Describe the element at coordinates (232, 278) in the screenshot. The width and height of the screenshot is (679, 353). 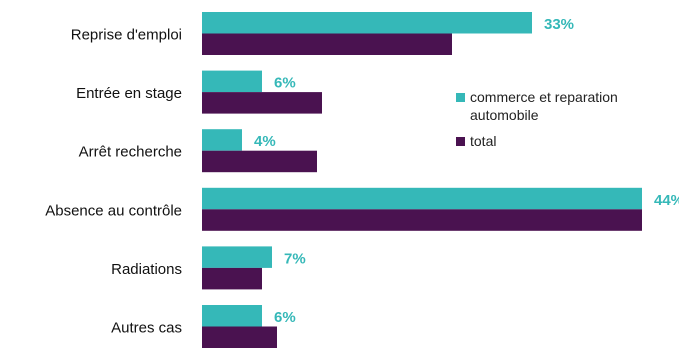
I see `bar-total-radiations` at that location.